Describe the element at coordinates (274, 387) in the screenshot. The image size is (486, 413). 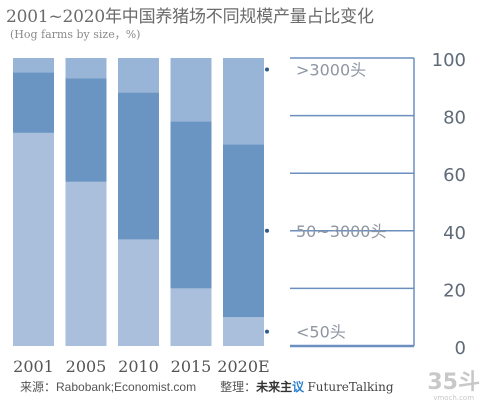
I see `brand-name-part1: 未来主` at that location.